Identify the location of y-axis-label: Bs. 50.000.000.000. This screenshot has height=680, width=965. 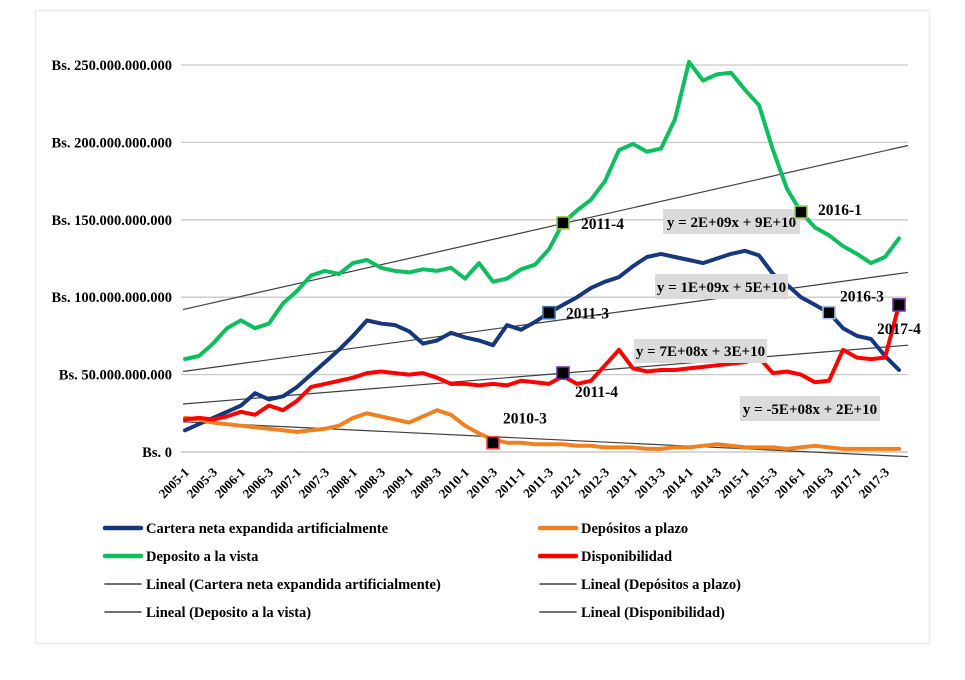
(115, 376).